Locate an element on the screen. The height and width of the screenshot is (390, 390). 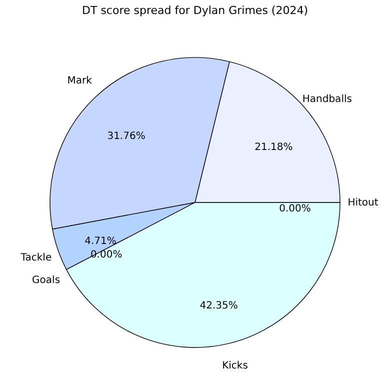
data-label: 31.76% is located at coordinates (126, 136).